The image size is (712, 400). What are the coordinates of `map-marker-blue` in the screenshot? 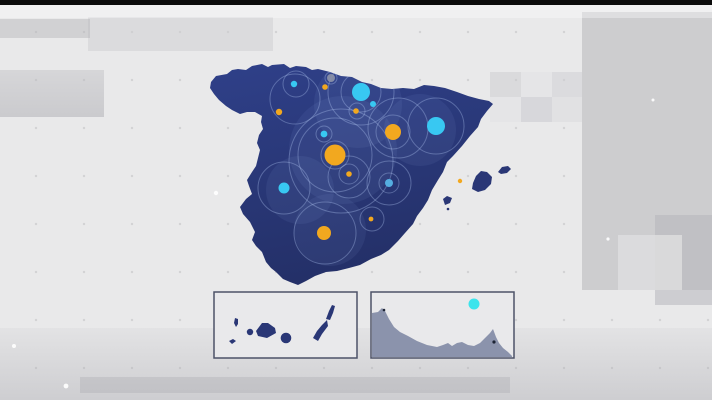 It's located at (389, 183).